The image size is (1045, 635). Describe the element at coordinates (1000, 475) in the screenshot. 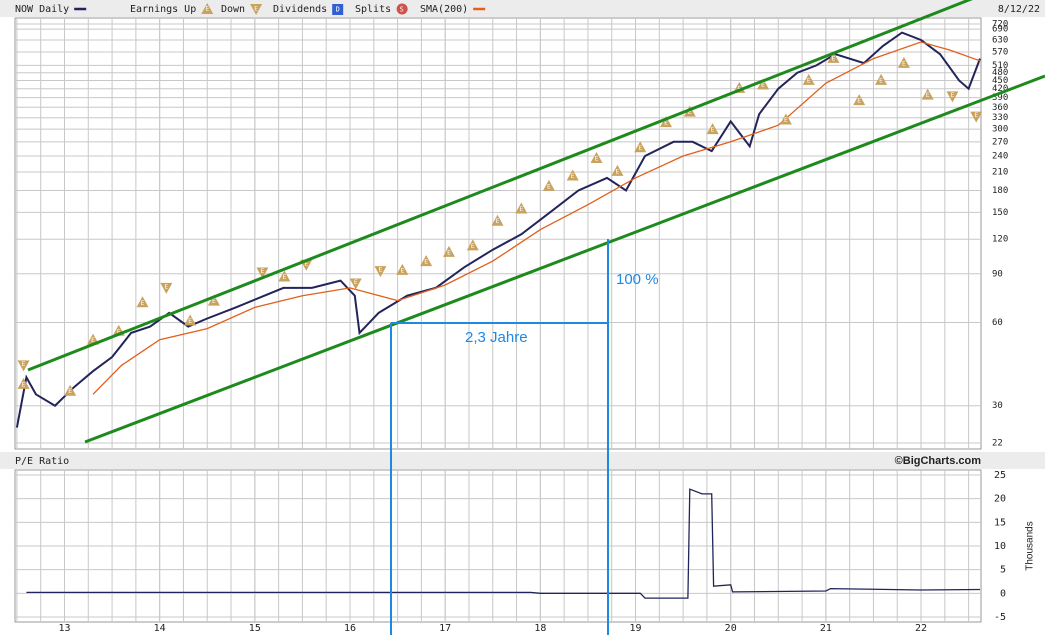

I see `y-tick-label: 25` at that location.